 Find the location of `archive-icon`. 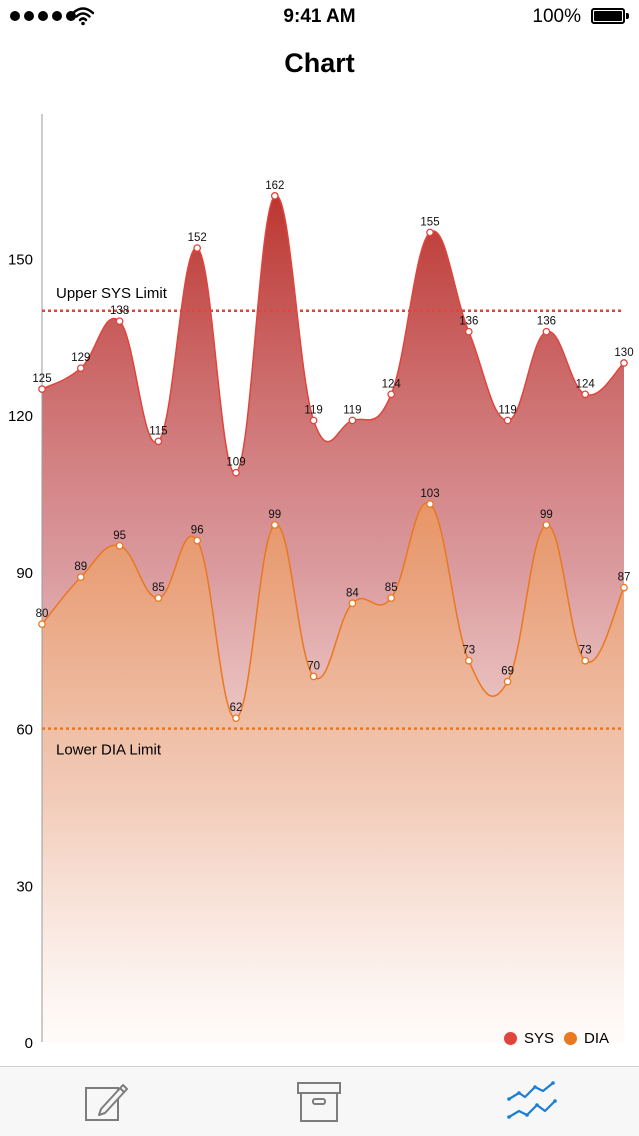

archive-icon is located at coordinates (319, 1102).